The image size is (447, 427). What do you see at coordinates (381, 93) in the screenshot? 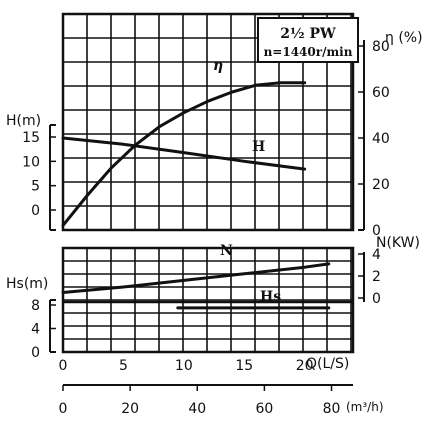
I see `eta-tick-label: 60` at bounding box center [381, 93].